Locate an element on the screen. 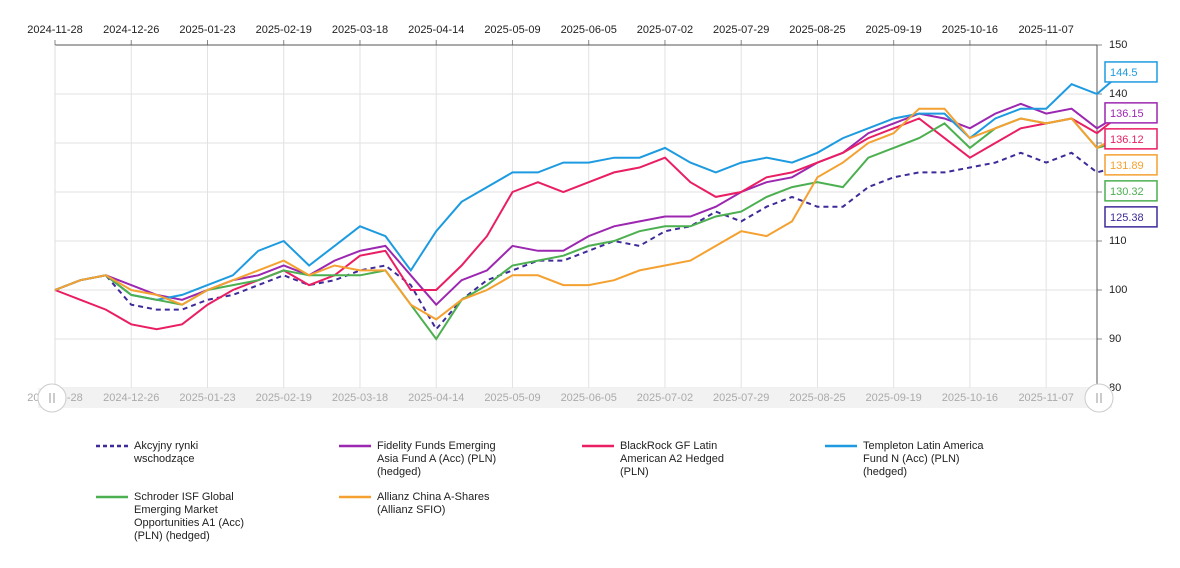 This screenshot has height=568, width=1180. navigator-label: 2025-02-19 is located at coordinates (284, 398).